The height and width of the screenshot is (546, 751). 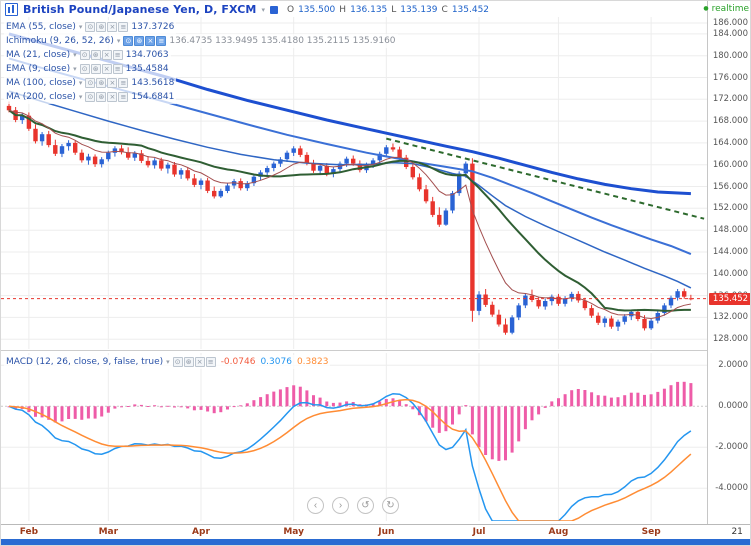 What do you see at coordinates (238, 362) in the screenshot?
I see `macd-hist-value: -0.0746` at bounding box center [238, 362].